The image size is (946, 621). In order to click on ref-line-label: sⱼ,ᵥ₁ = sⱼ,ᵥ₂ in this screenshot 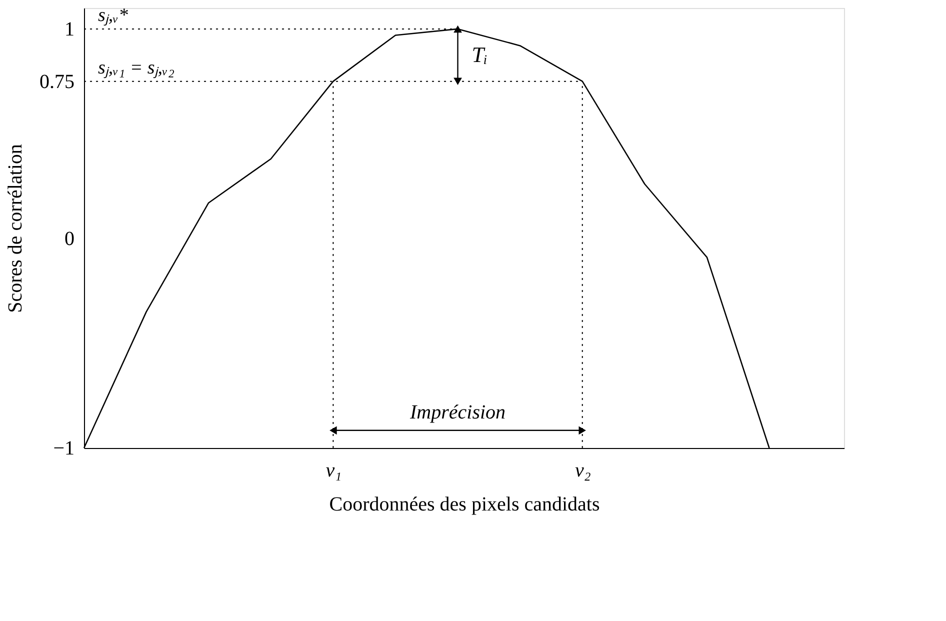, I will do `click(136, 67)`.